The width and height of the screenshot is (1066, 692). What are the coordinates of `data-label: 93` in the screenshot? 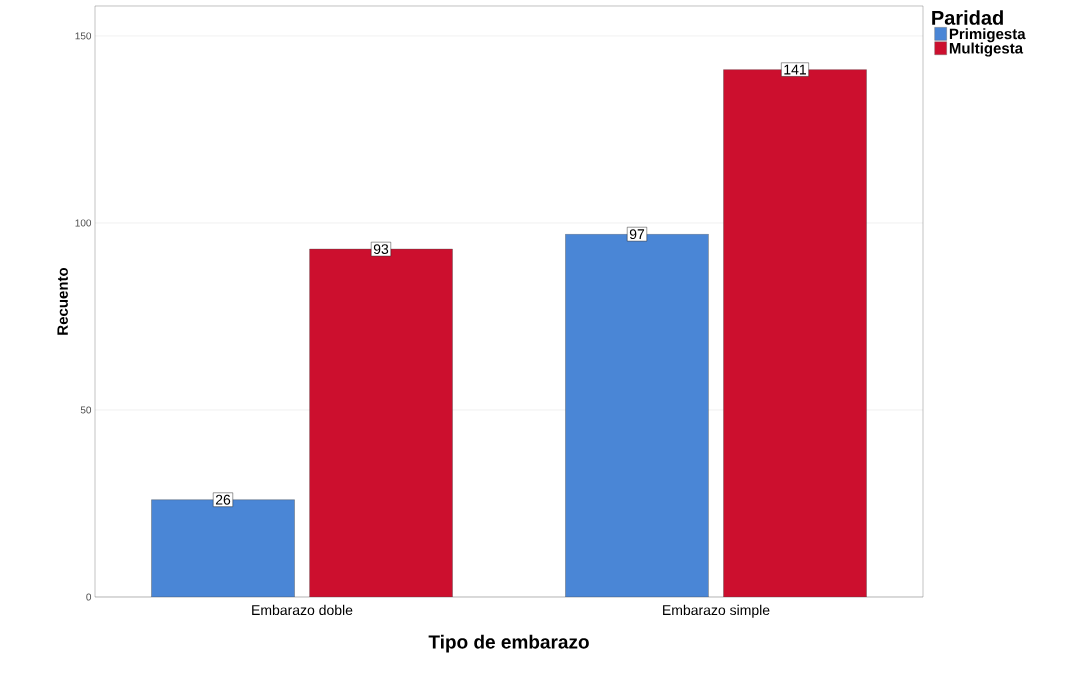 It's located at (381, 249).